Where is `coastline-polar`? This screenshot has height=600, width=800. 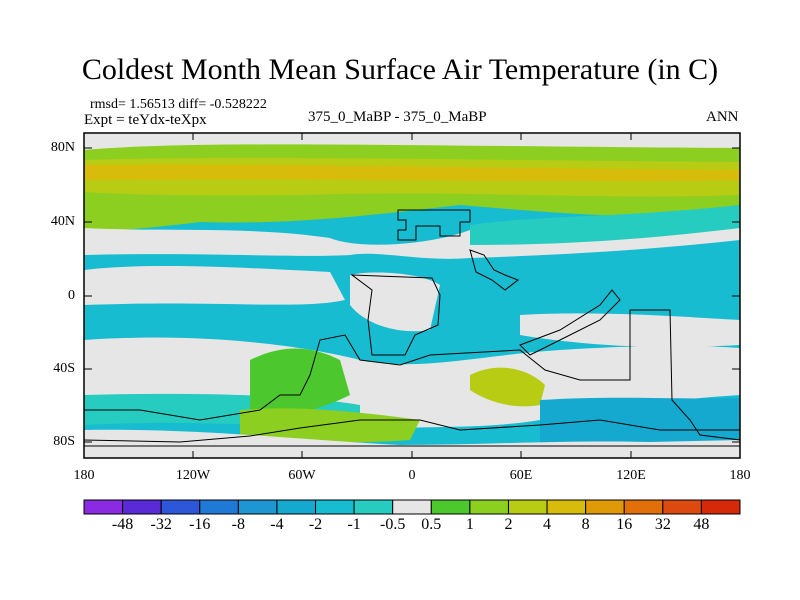
coastline-polar is located at coordinates (411, 431).